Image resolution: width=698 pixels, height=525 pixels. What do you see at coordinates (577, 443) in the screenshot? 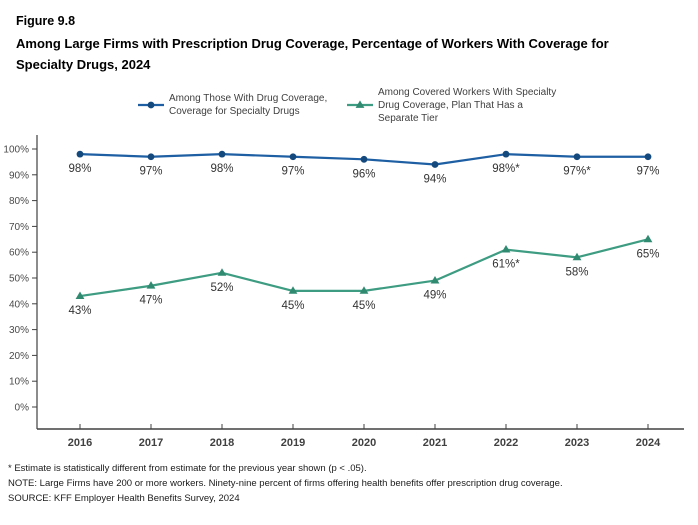
I see `x-tick-label: 2023` at bounding box center [577, 443].